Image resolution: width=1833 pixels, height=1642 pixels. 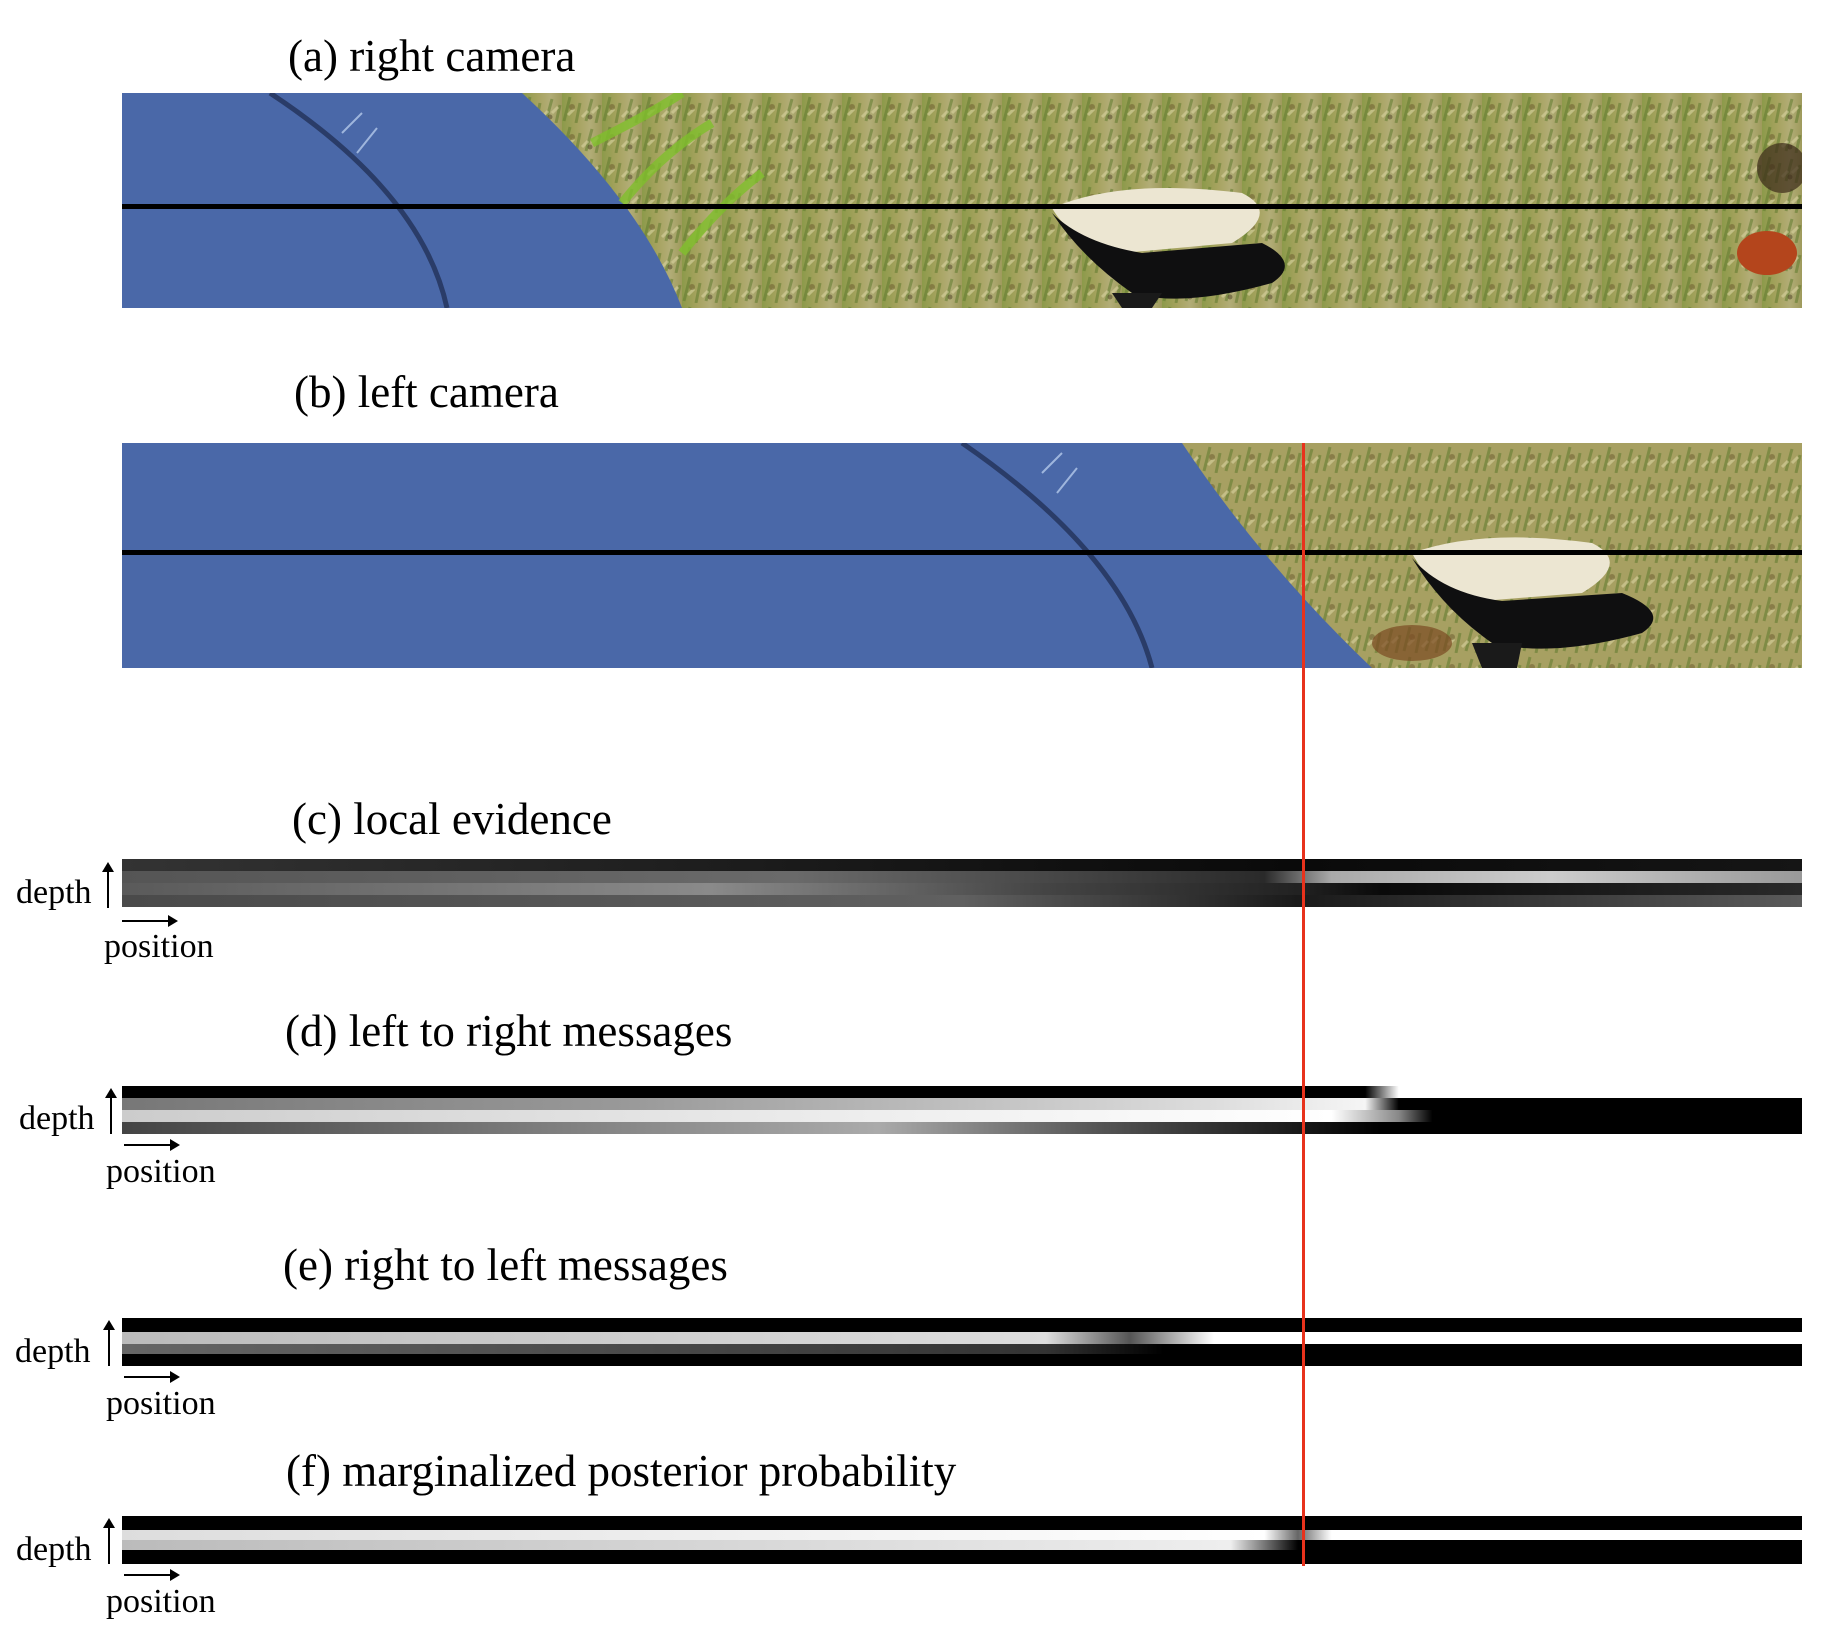 I want to click on panel-d-title: (d) left to right messages, so click(x=509, y=1031).